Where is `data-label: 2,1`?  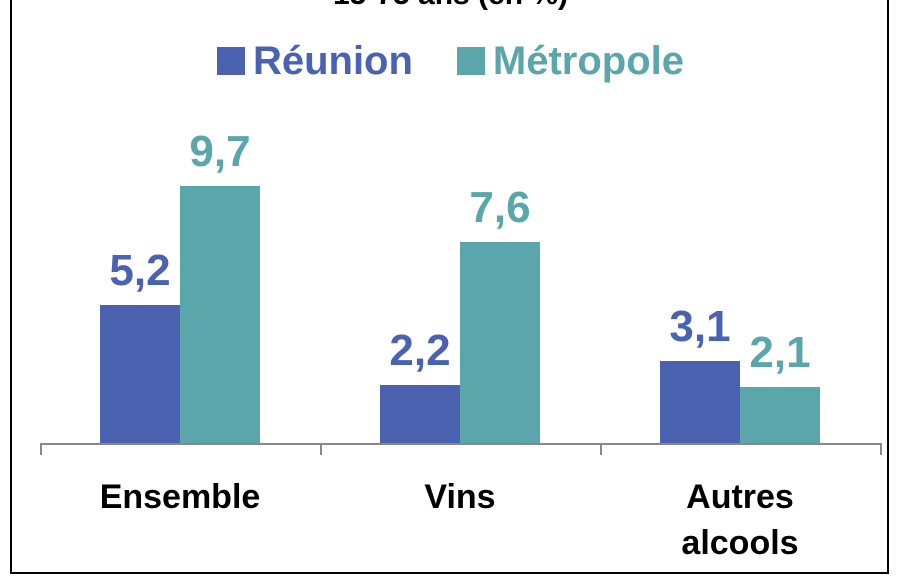
data-label: 2,1 is located at coordinates (780, 353).